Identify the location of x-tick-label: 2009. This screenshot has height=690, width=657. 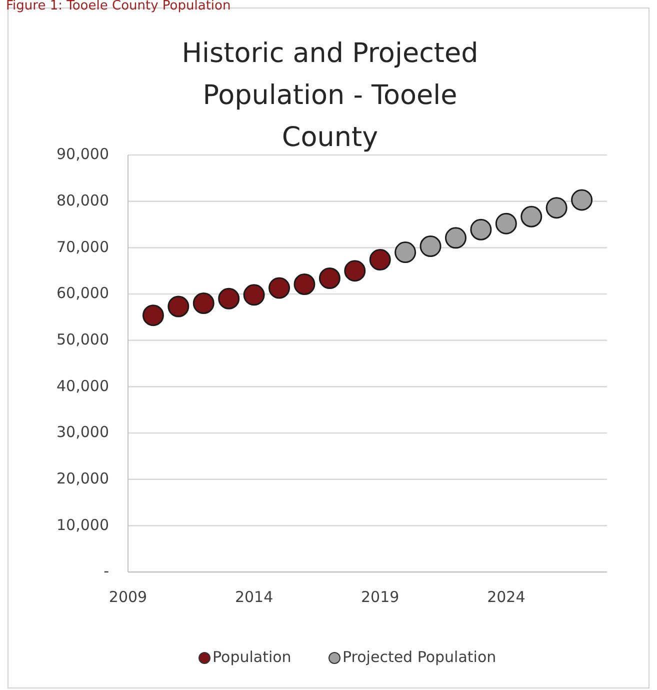
(128, 597).